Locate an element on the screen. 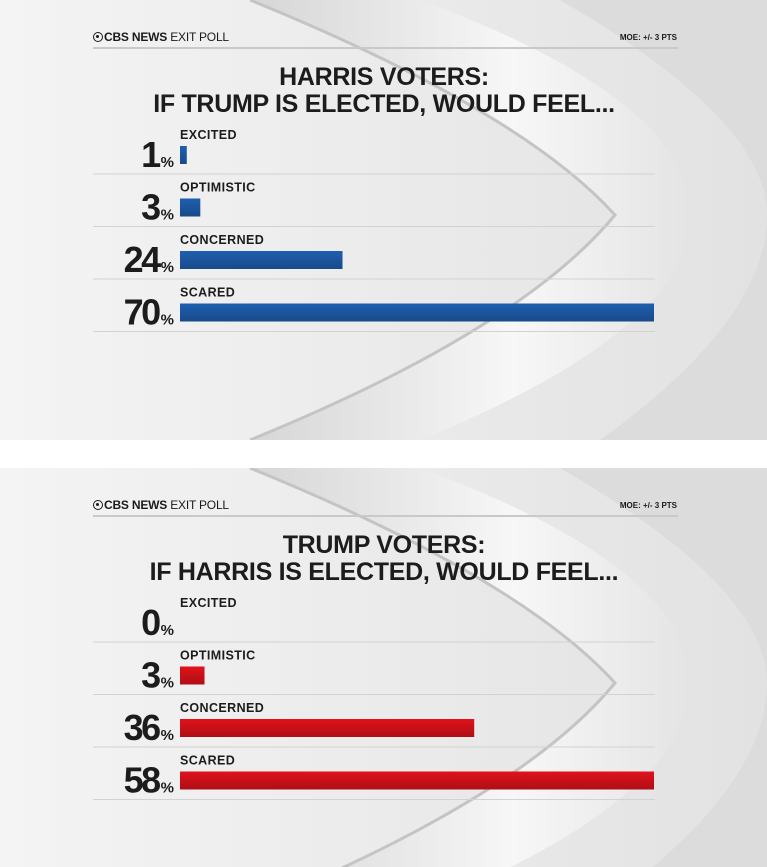 The image size is (767, 867). value-label-scared: 58% is located at coordinates (149, 780).